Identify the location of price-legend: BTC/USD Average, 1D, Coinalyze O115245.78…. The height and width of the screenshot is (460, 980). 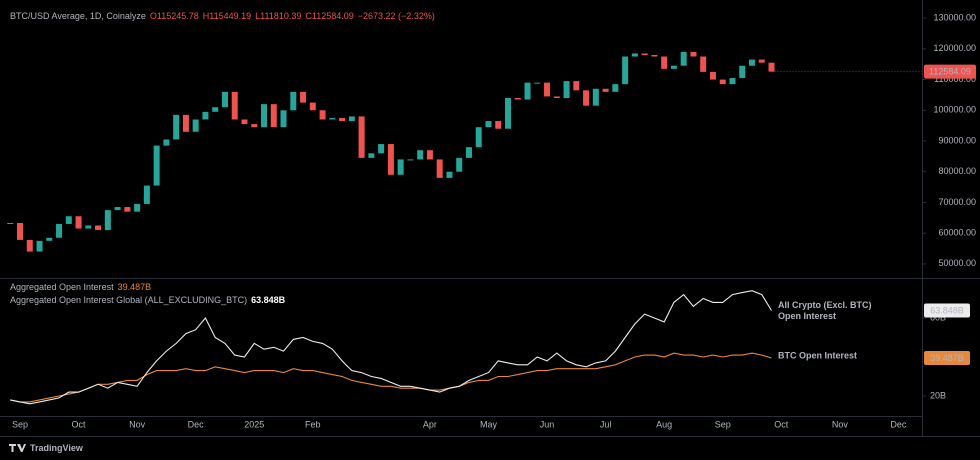
(222, 16).